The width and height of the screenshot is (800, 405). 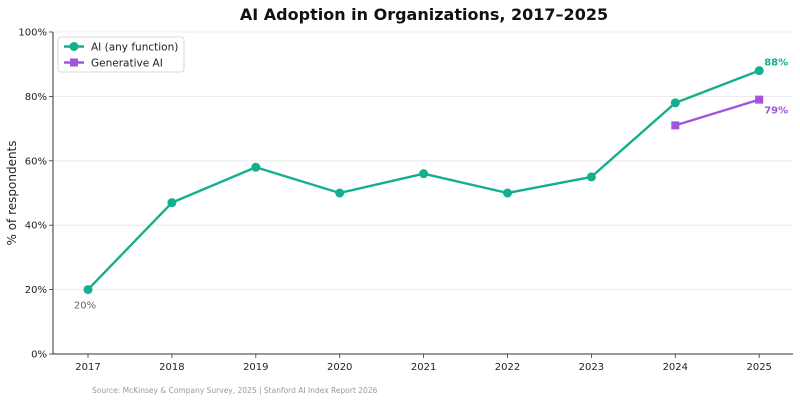 I want to click on x-tick-label: 2021, so click(x=423, y=367).